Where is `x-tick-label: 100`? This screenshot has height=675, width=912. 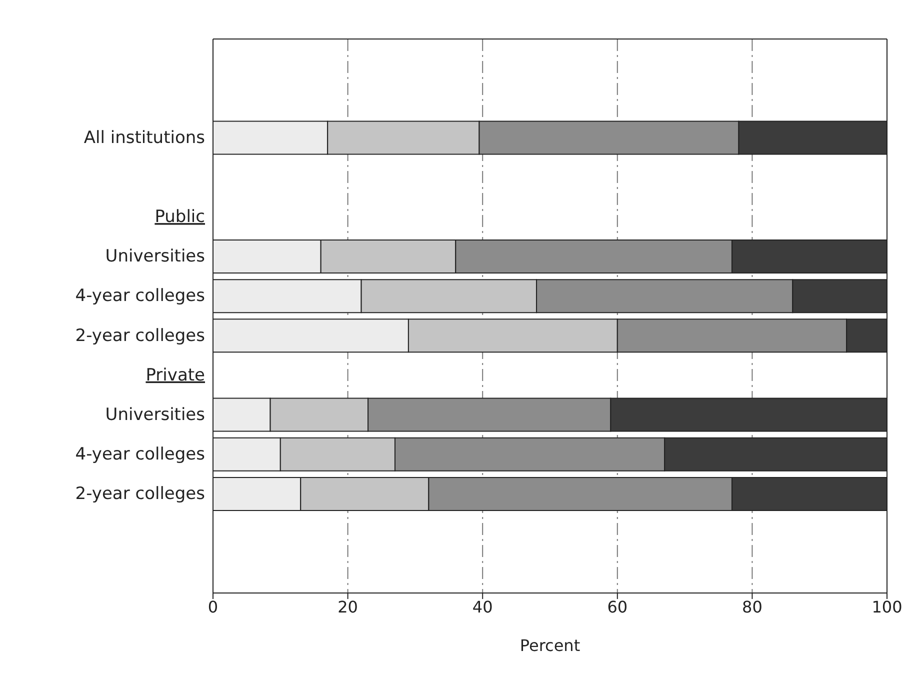
x-tick-label: 100 is located at coordinates (887, 606).